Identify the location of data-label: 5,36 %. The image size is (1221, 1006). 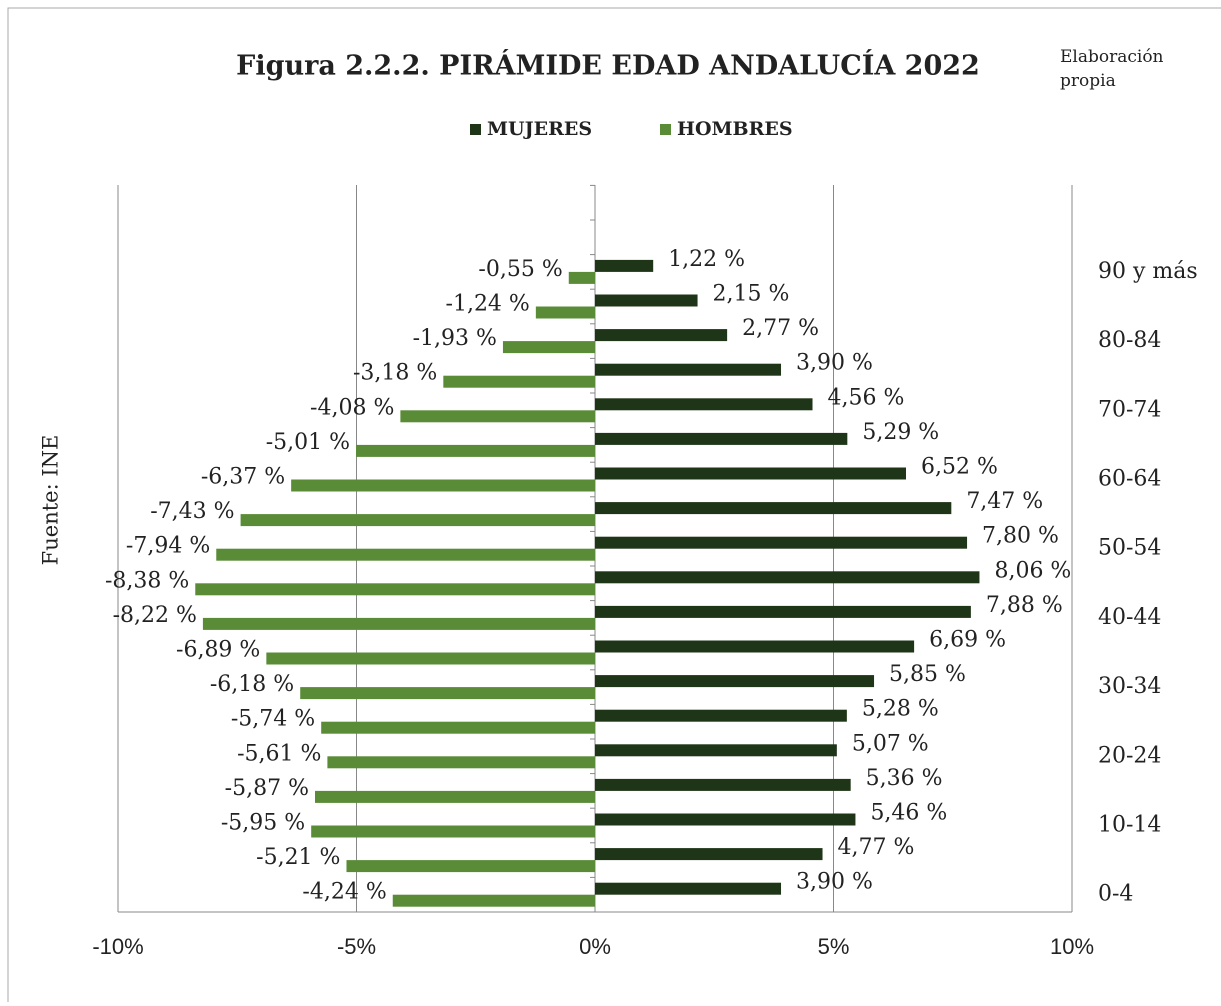
(904, 778).